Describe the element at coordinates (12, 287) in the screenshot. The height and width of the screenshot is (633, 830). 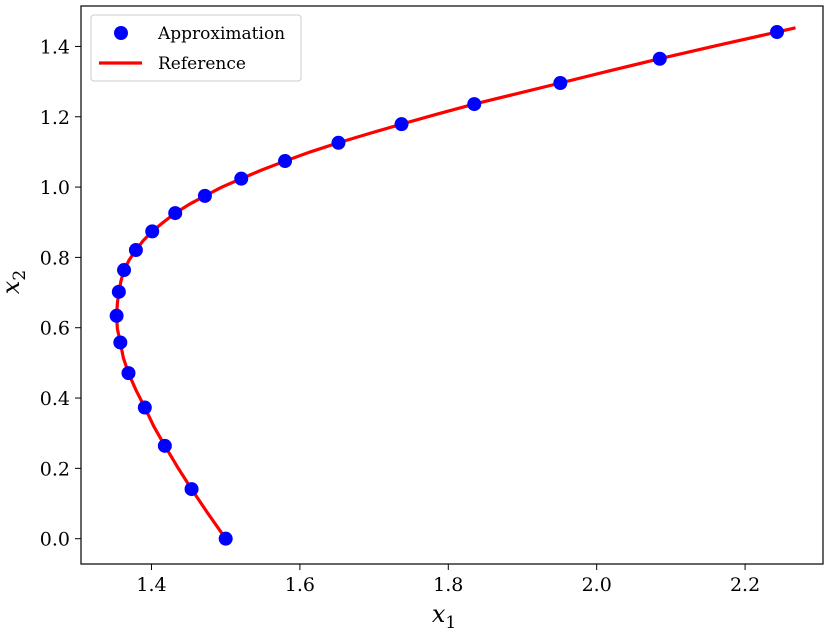
I see `y-axis-label-var: x` at that location.